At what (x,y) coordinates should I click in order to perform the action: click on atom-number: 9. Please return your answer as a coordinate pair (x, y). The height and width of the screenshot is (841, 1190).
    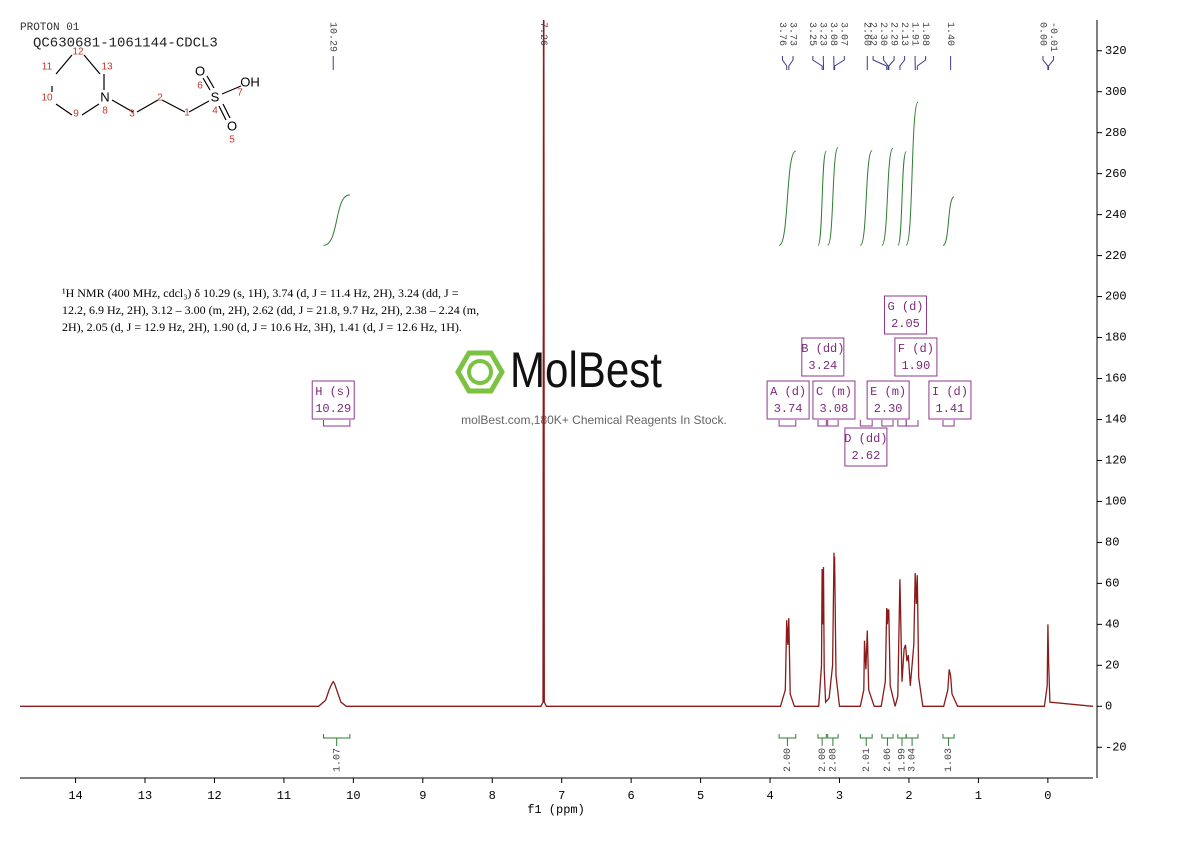
    Looking at the image, I should click on (76, 114).